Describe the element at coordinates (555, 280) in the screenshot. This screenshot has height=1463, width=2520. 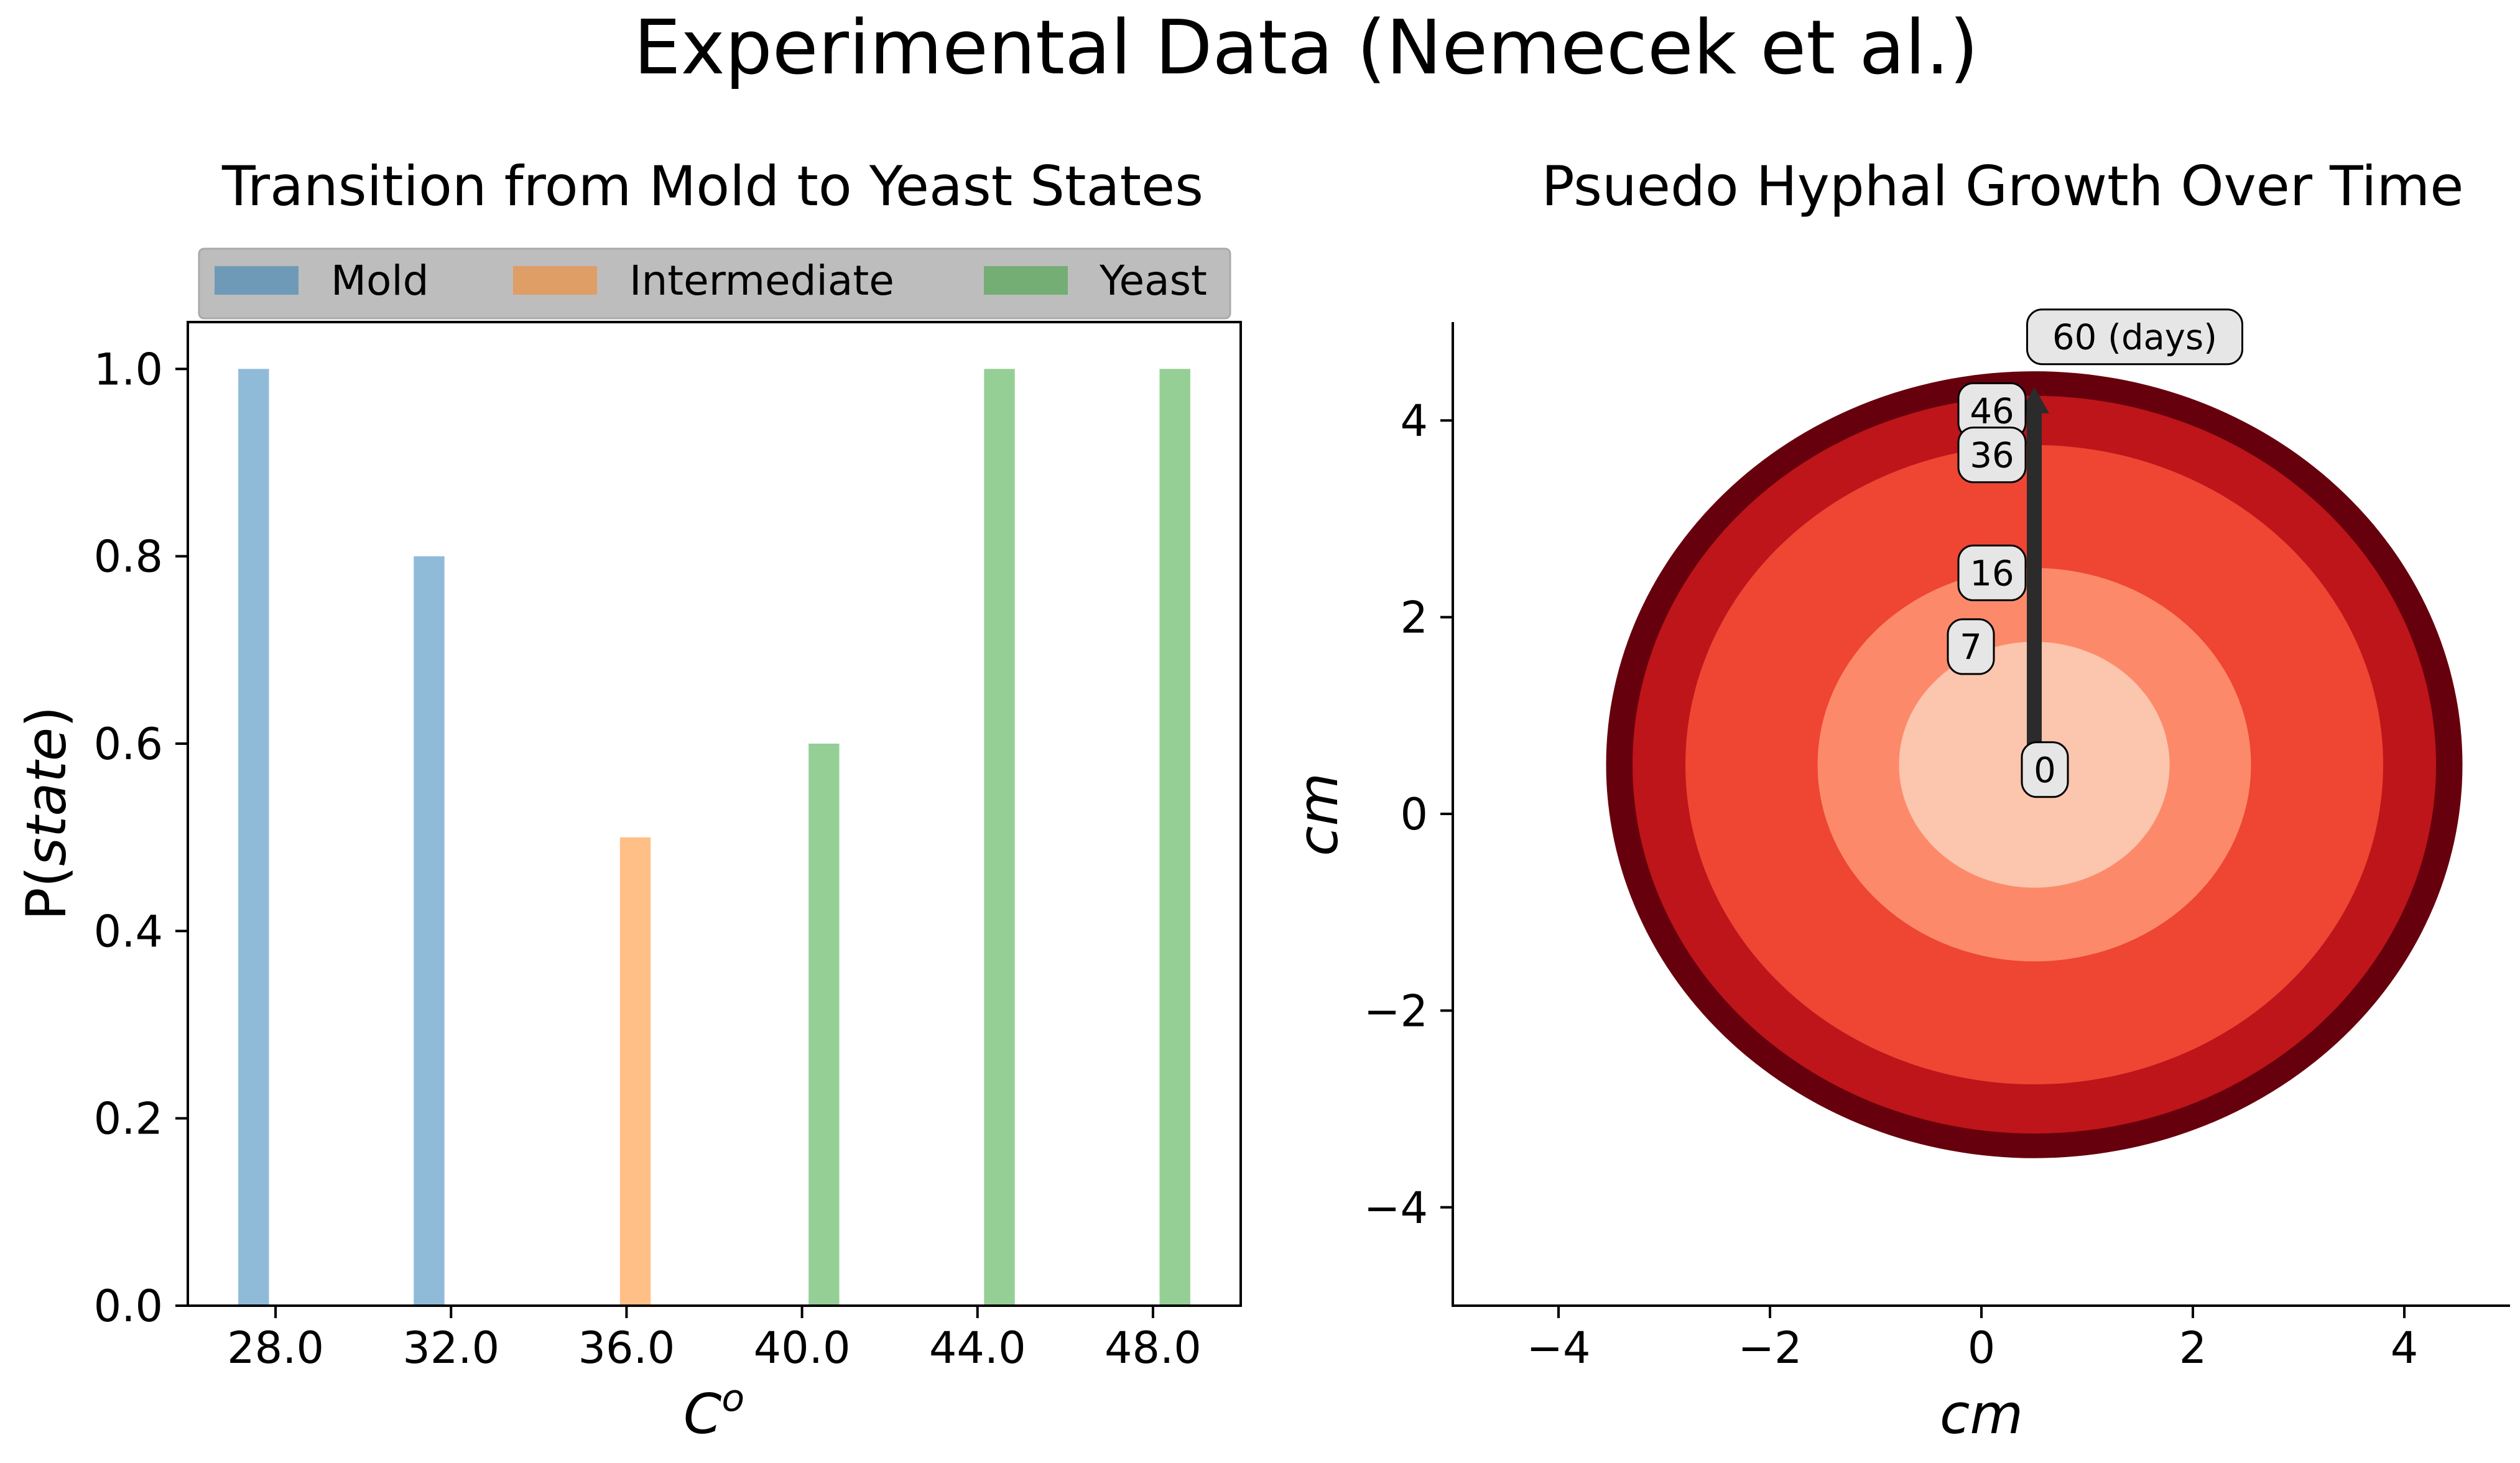
I see `legend-swatch-intermediate` at that location.